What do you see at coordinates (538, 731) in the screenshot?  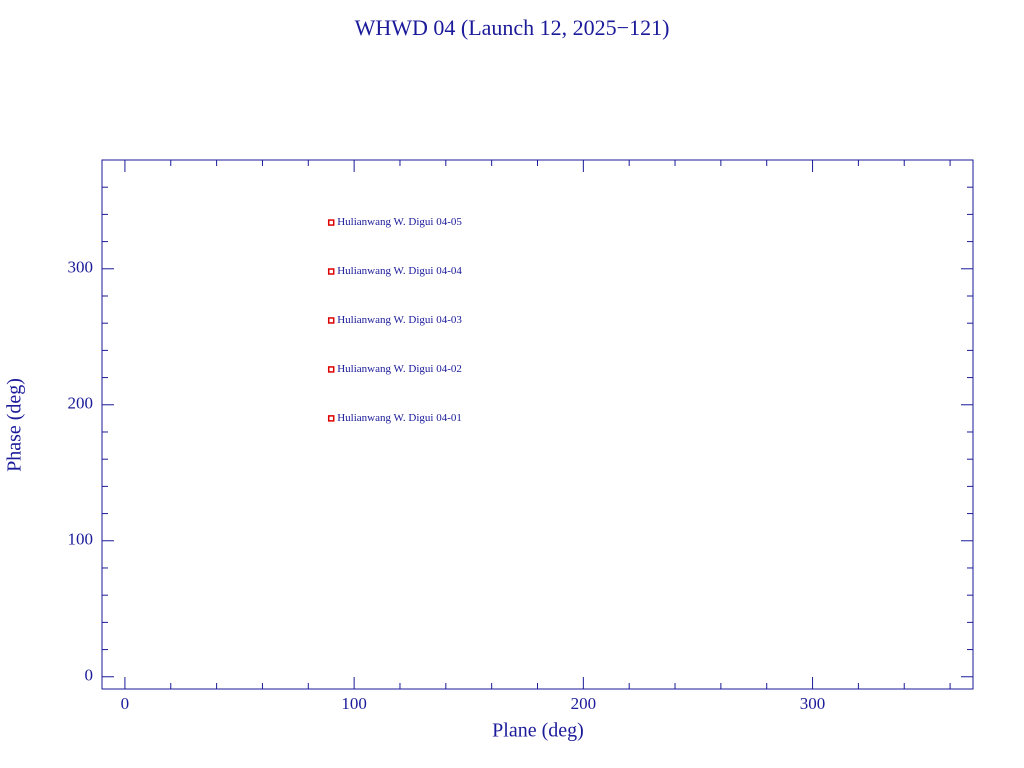 I see `x-axis-label: Plane (deg)` at bounding box center [538, 731].